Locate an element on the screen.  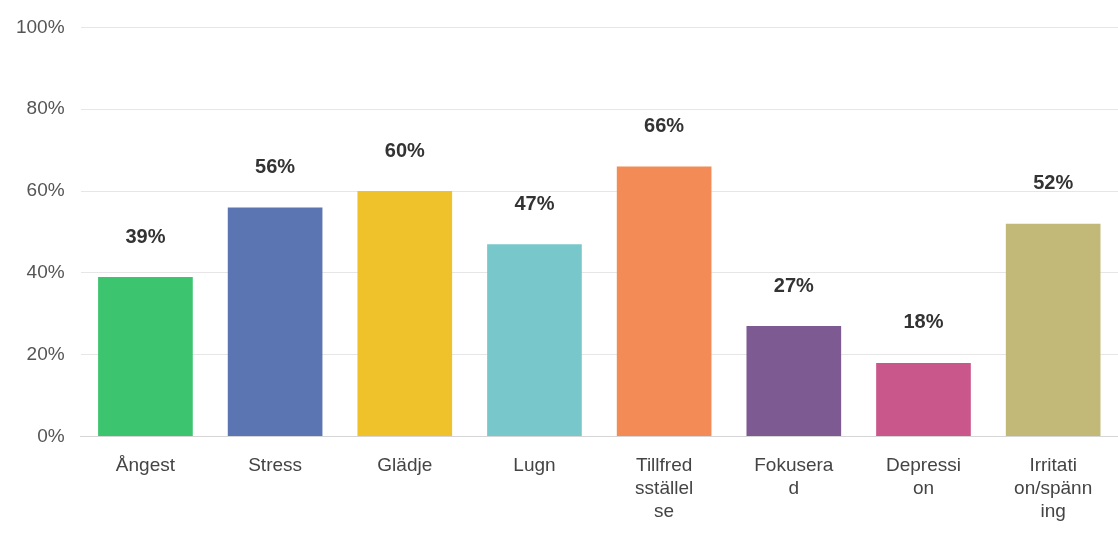
data-label: 52% is located at coordinates (1053, 182).